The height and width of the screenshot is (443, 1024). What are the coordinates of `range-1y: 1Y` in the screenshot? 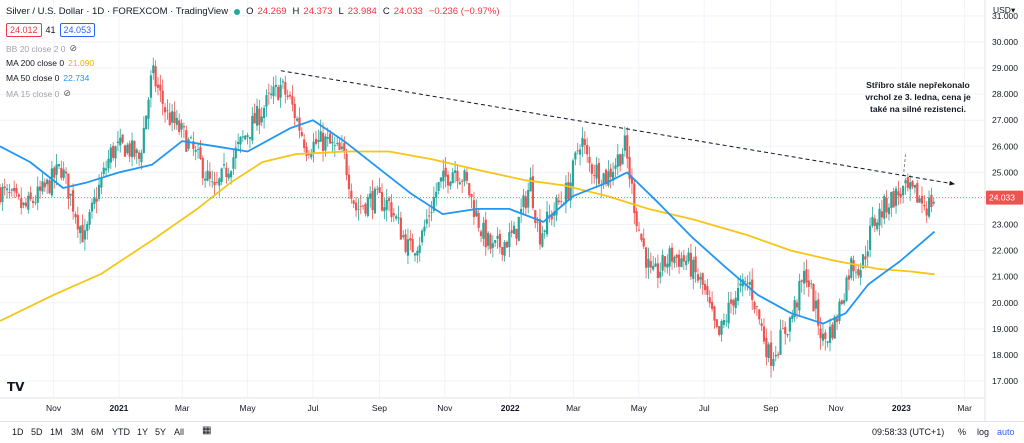 It's located at (143, 432).